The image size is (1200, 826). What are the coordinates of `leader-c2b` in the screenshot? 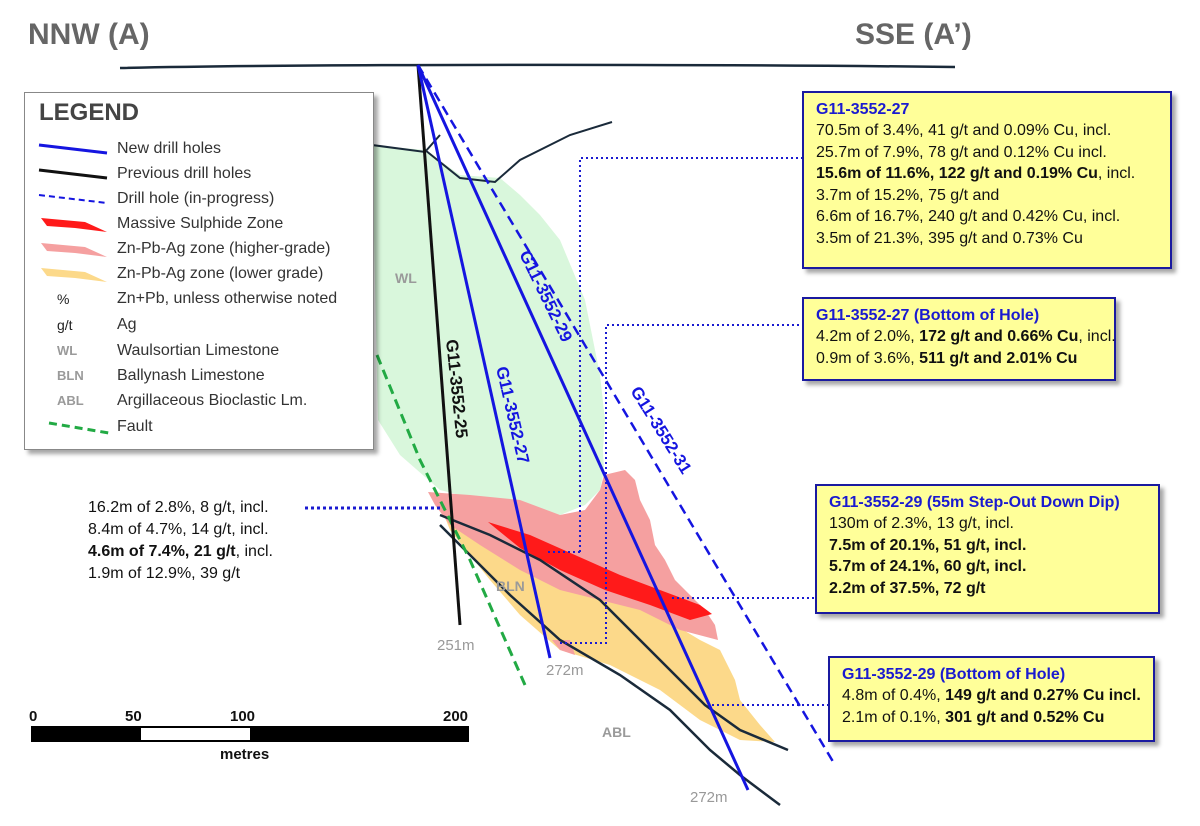 It's located at (682, 484).